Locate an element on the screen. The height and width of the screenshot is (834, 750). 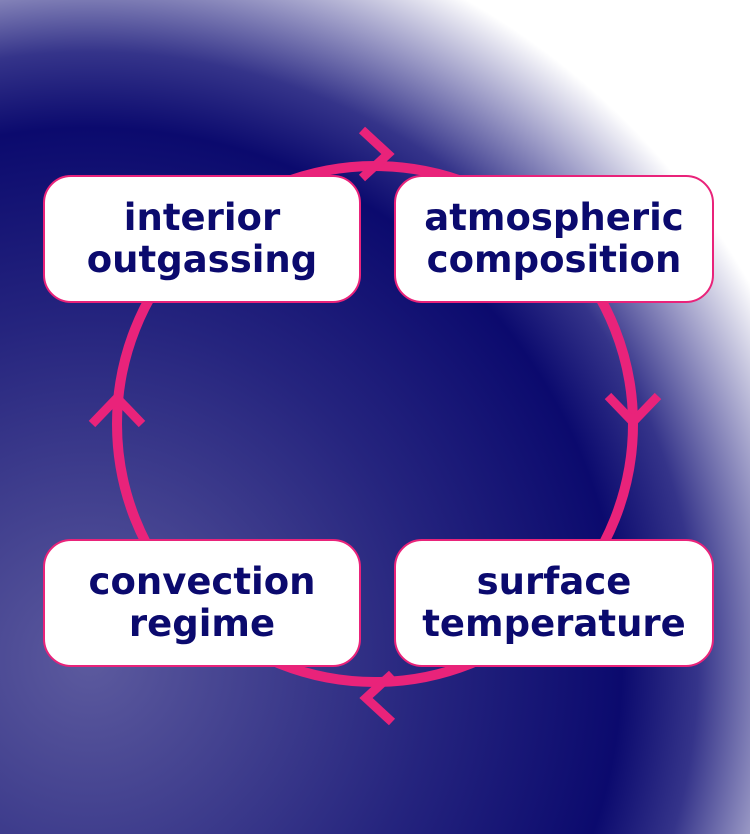
node-label-line-1: atmospheric is located at coordinates (554, 217).